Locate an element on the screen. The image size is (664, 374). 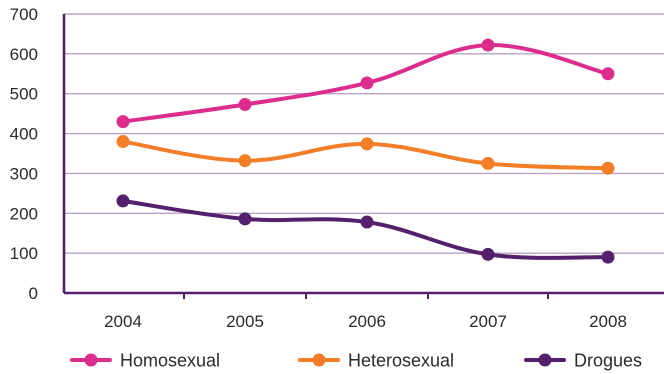
x-tick-label: 2005 is located at coordinates (245, 321).